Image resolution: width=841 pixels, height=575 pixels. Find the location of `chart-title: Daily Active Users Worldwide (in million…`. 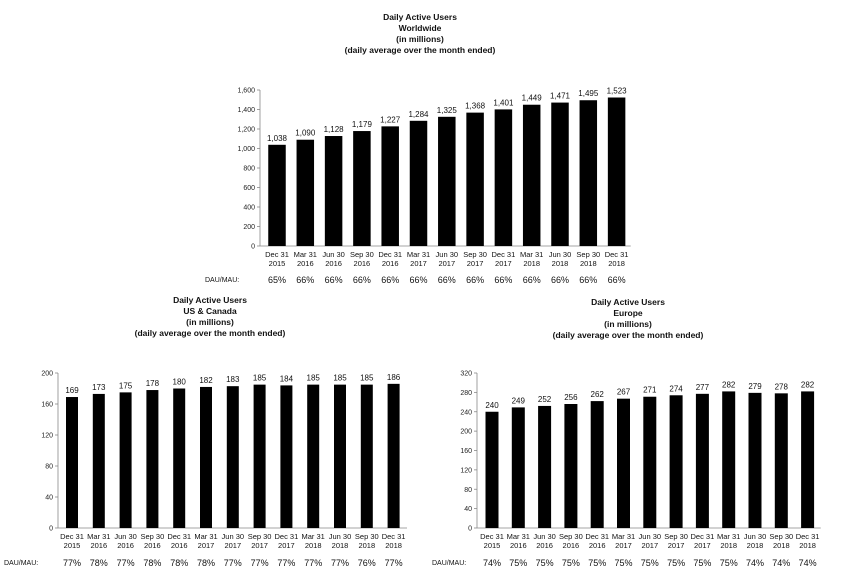

chart-title: Daily Active Users Worldwide (in million… is located at coordinates (420, 34).